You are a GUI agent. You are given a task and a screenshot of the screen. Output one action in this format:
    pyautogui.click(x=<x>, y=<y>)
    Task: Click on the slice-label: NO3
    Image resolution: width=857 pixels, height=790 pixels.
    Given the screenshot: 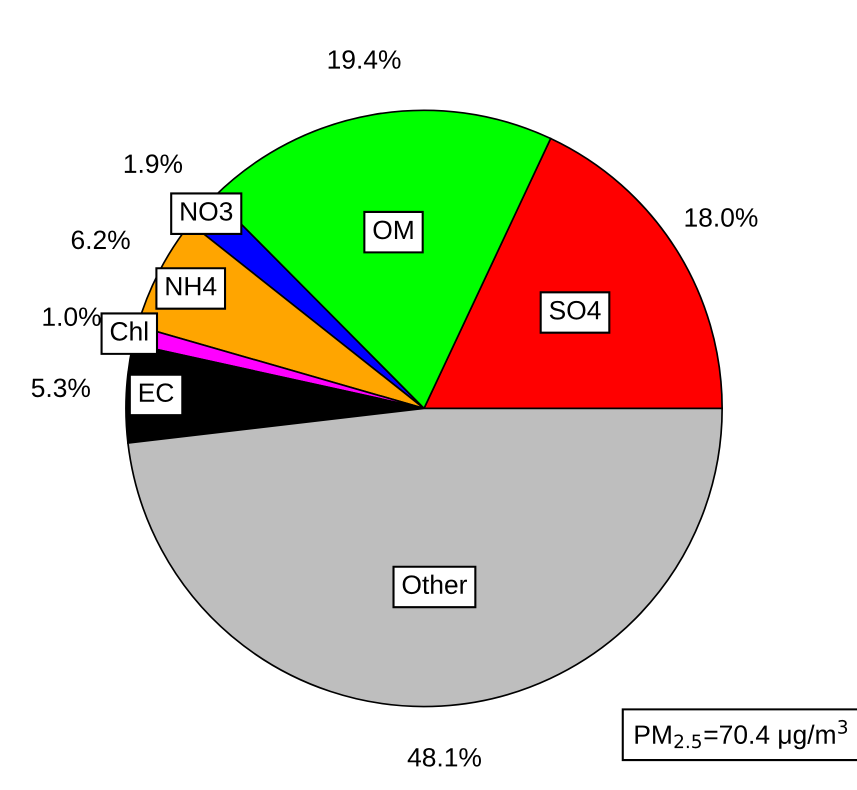 What is the action you would take?
    pyautogui.click(x=206, y=211)
    